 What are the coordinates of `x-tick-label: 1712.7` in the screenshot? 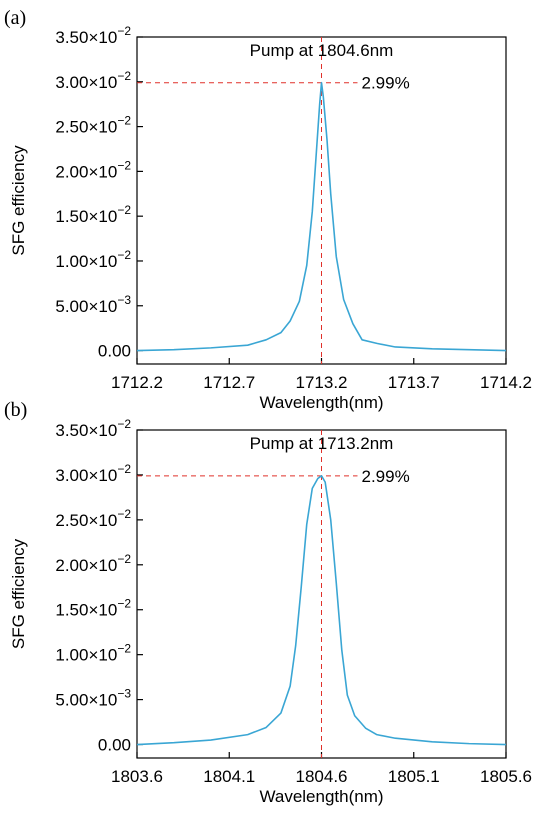 It's located at (229, 382).